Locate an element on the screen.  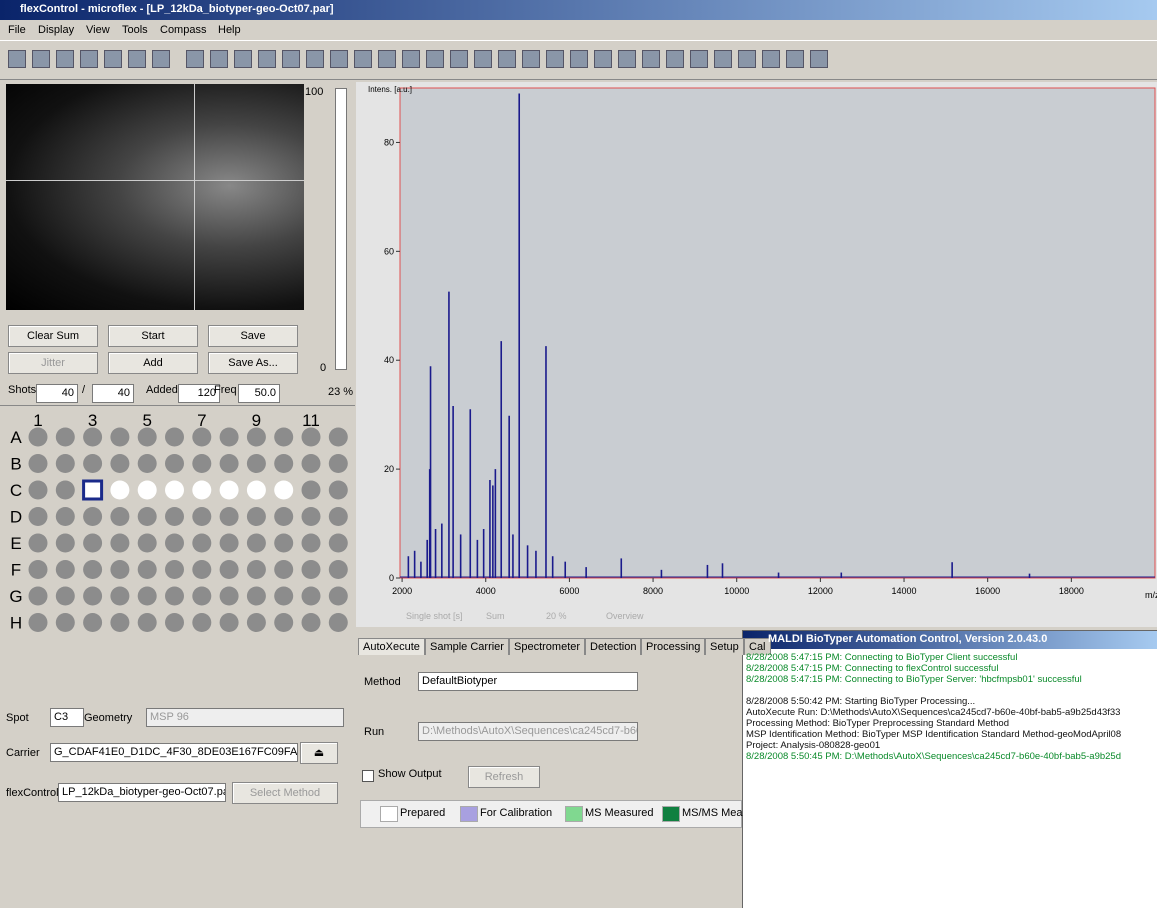
column-label: 7 is located at coordinates (201, 420).